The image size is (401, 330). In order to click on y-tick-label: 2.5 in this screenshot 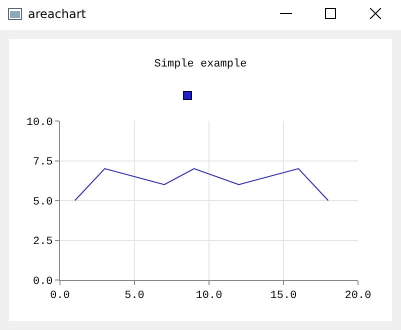, I will do `click(42, 242)`.